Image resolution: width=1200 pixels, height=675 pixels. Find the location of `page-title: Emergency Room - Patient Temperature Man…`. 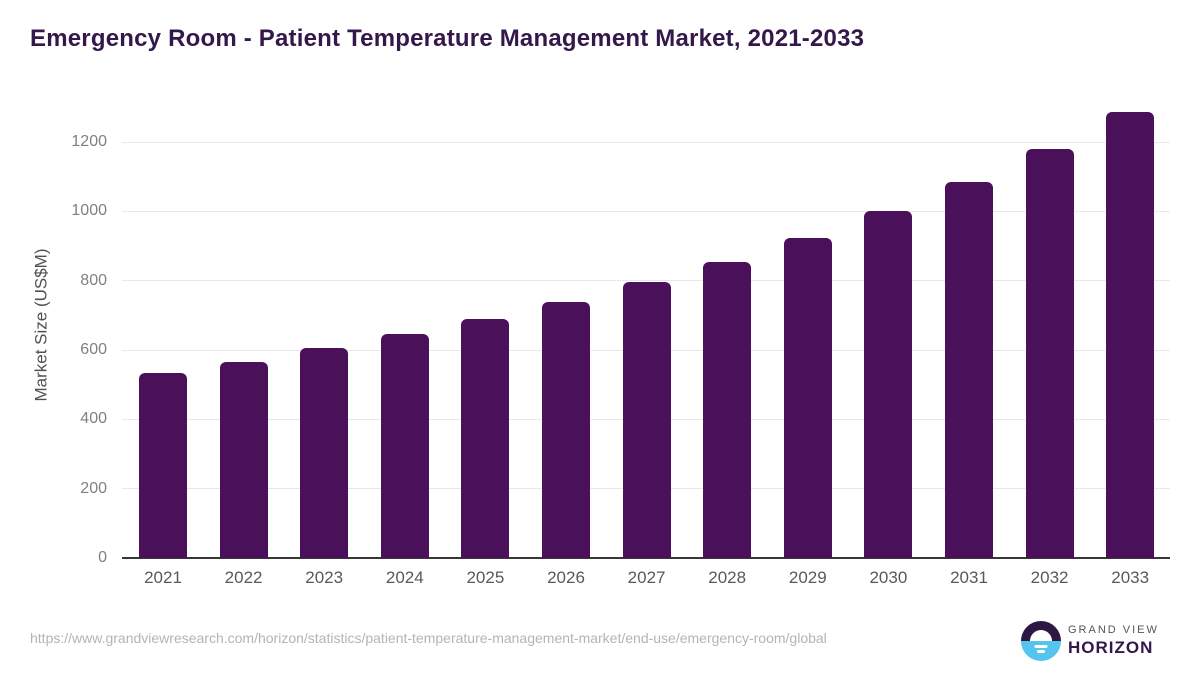

page-title: Emergency Room - Patient Temperature Man… is located at coordinates (447, 38).